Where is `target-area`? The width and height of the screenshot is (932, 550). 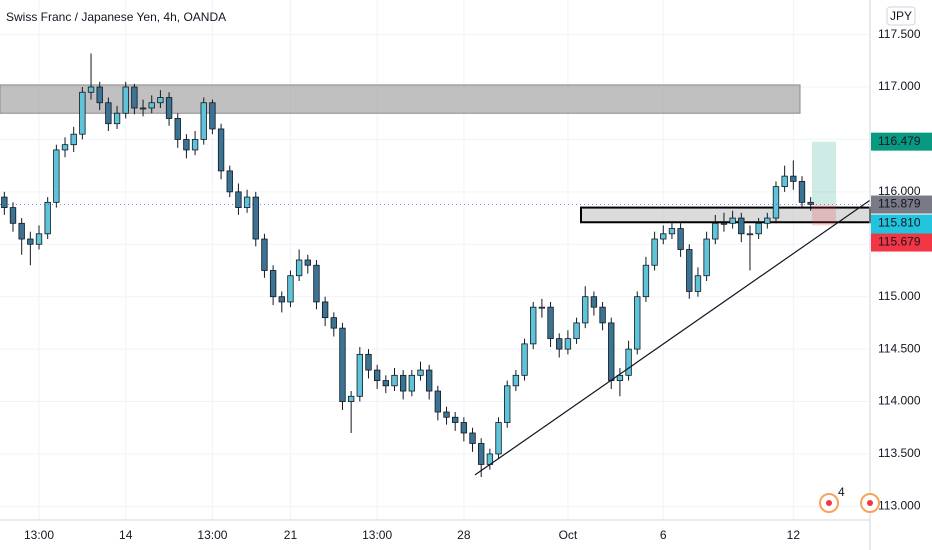
target-area is located at coordinates (824, 173).